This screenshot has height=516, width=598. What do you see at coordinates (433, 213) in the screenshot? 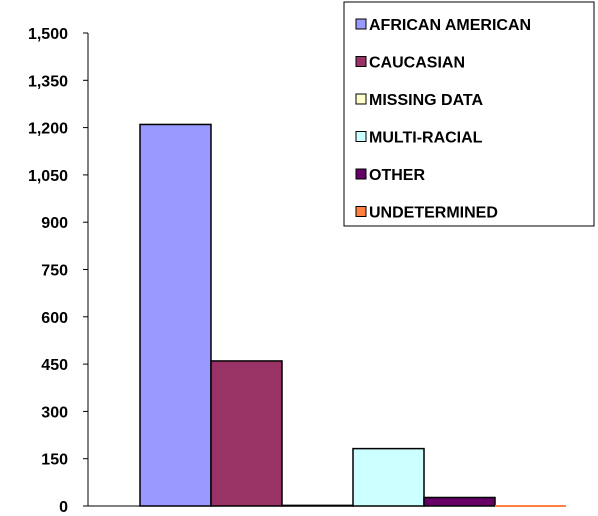
I see `legend-label: UNDETERMINED` at bounding box center [433, 213].